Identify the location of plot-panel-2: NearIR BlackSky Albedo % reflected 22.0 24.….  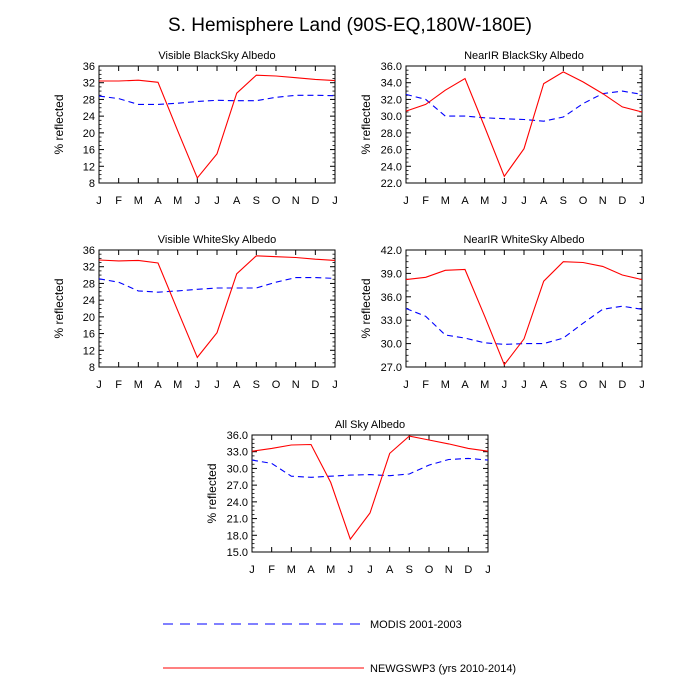
(502, 128).